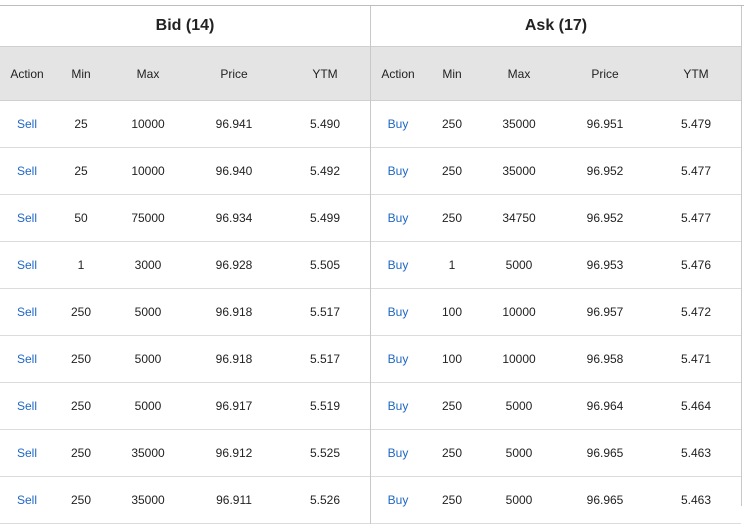 This screenshot has width=744, height=524. I want to click on right-border, so click(741, 256).